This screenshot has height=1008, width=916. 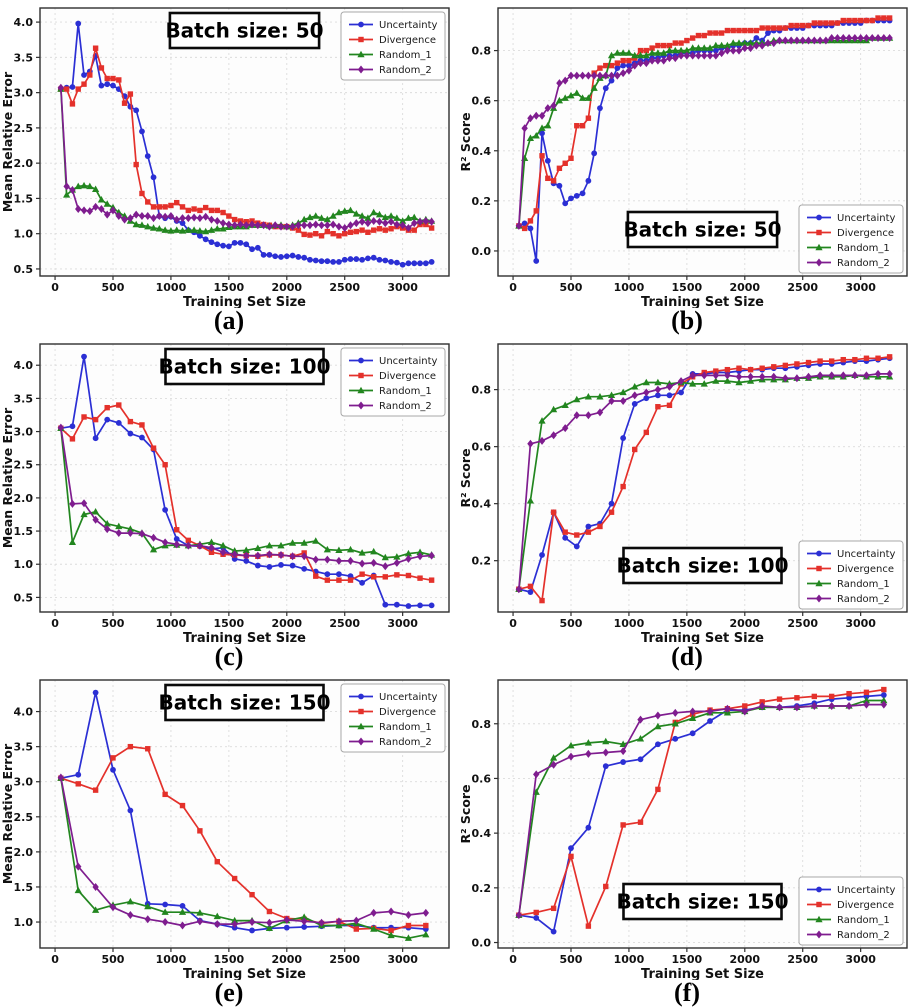 What do you see at coordinates (24, 398) in the screenshot?
I see `svg-text: 3.5` at bounding box center [24, 398].